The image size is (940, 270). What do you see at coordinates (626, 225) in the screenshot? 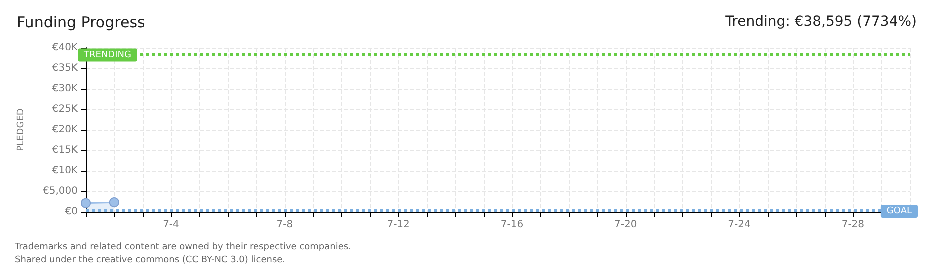
I see `x-tick-label: 7-20` at bounding box center [626, 225].